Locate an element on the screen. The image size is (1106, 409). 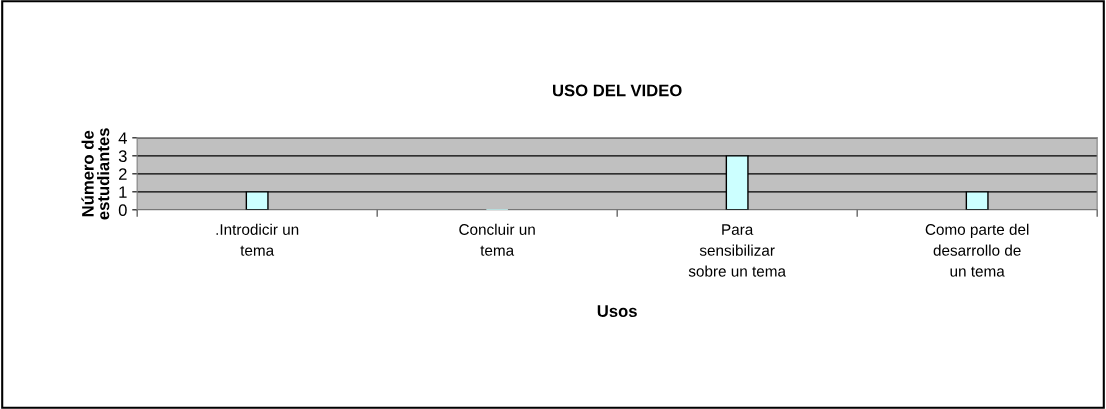
y-tick-label: 4 is located at coordinates (122, 138).